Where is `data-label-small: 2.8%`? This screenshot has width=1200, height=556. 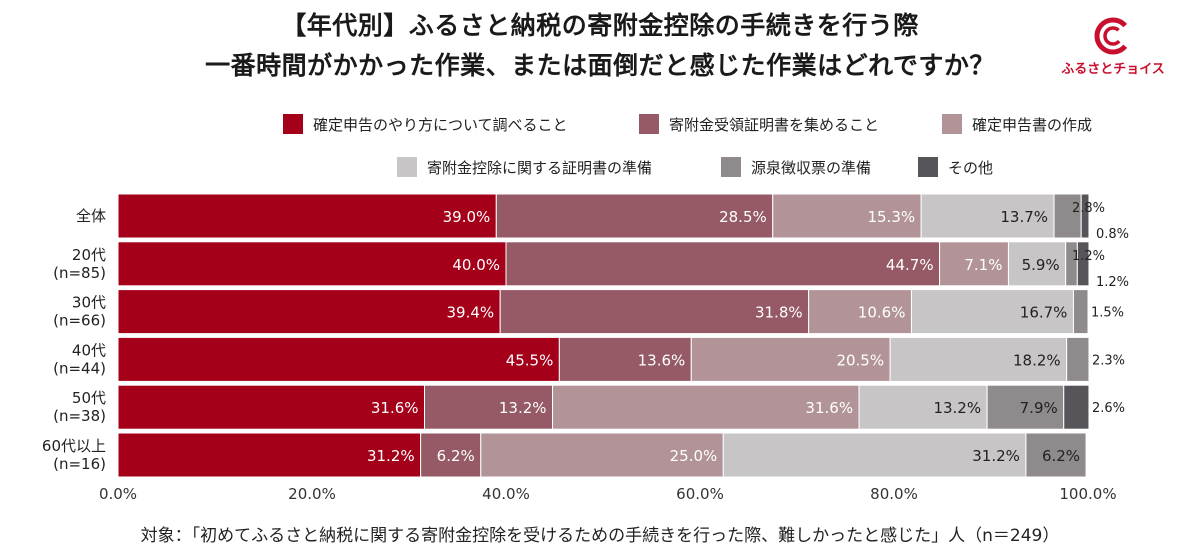
data-label-small: 2.8% is located at coordinates (1088, 208).